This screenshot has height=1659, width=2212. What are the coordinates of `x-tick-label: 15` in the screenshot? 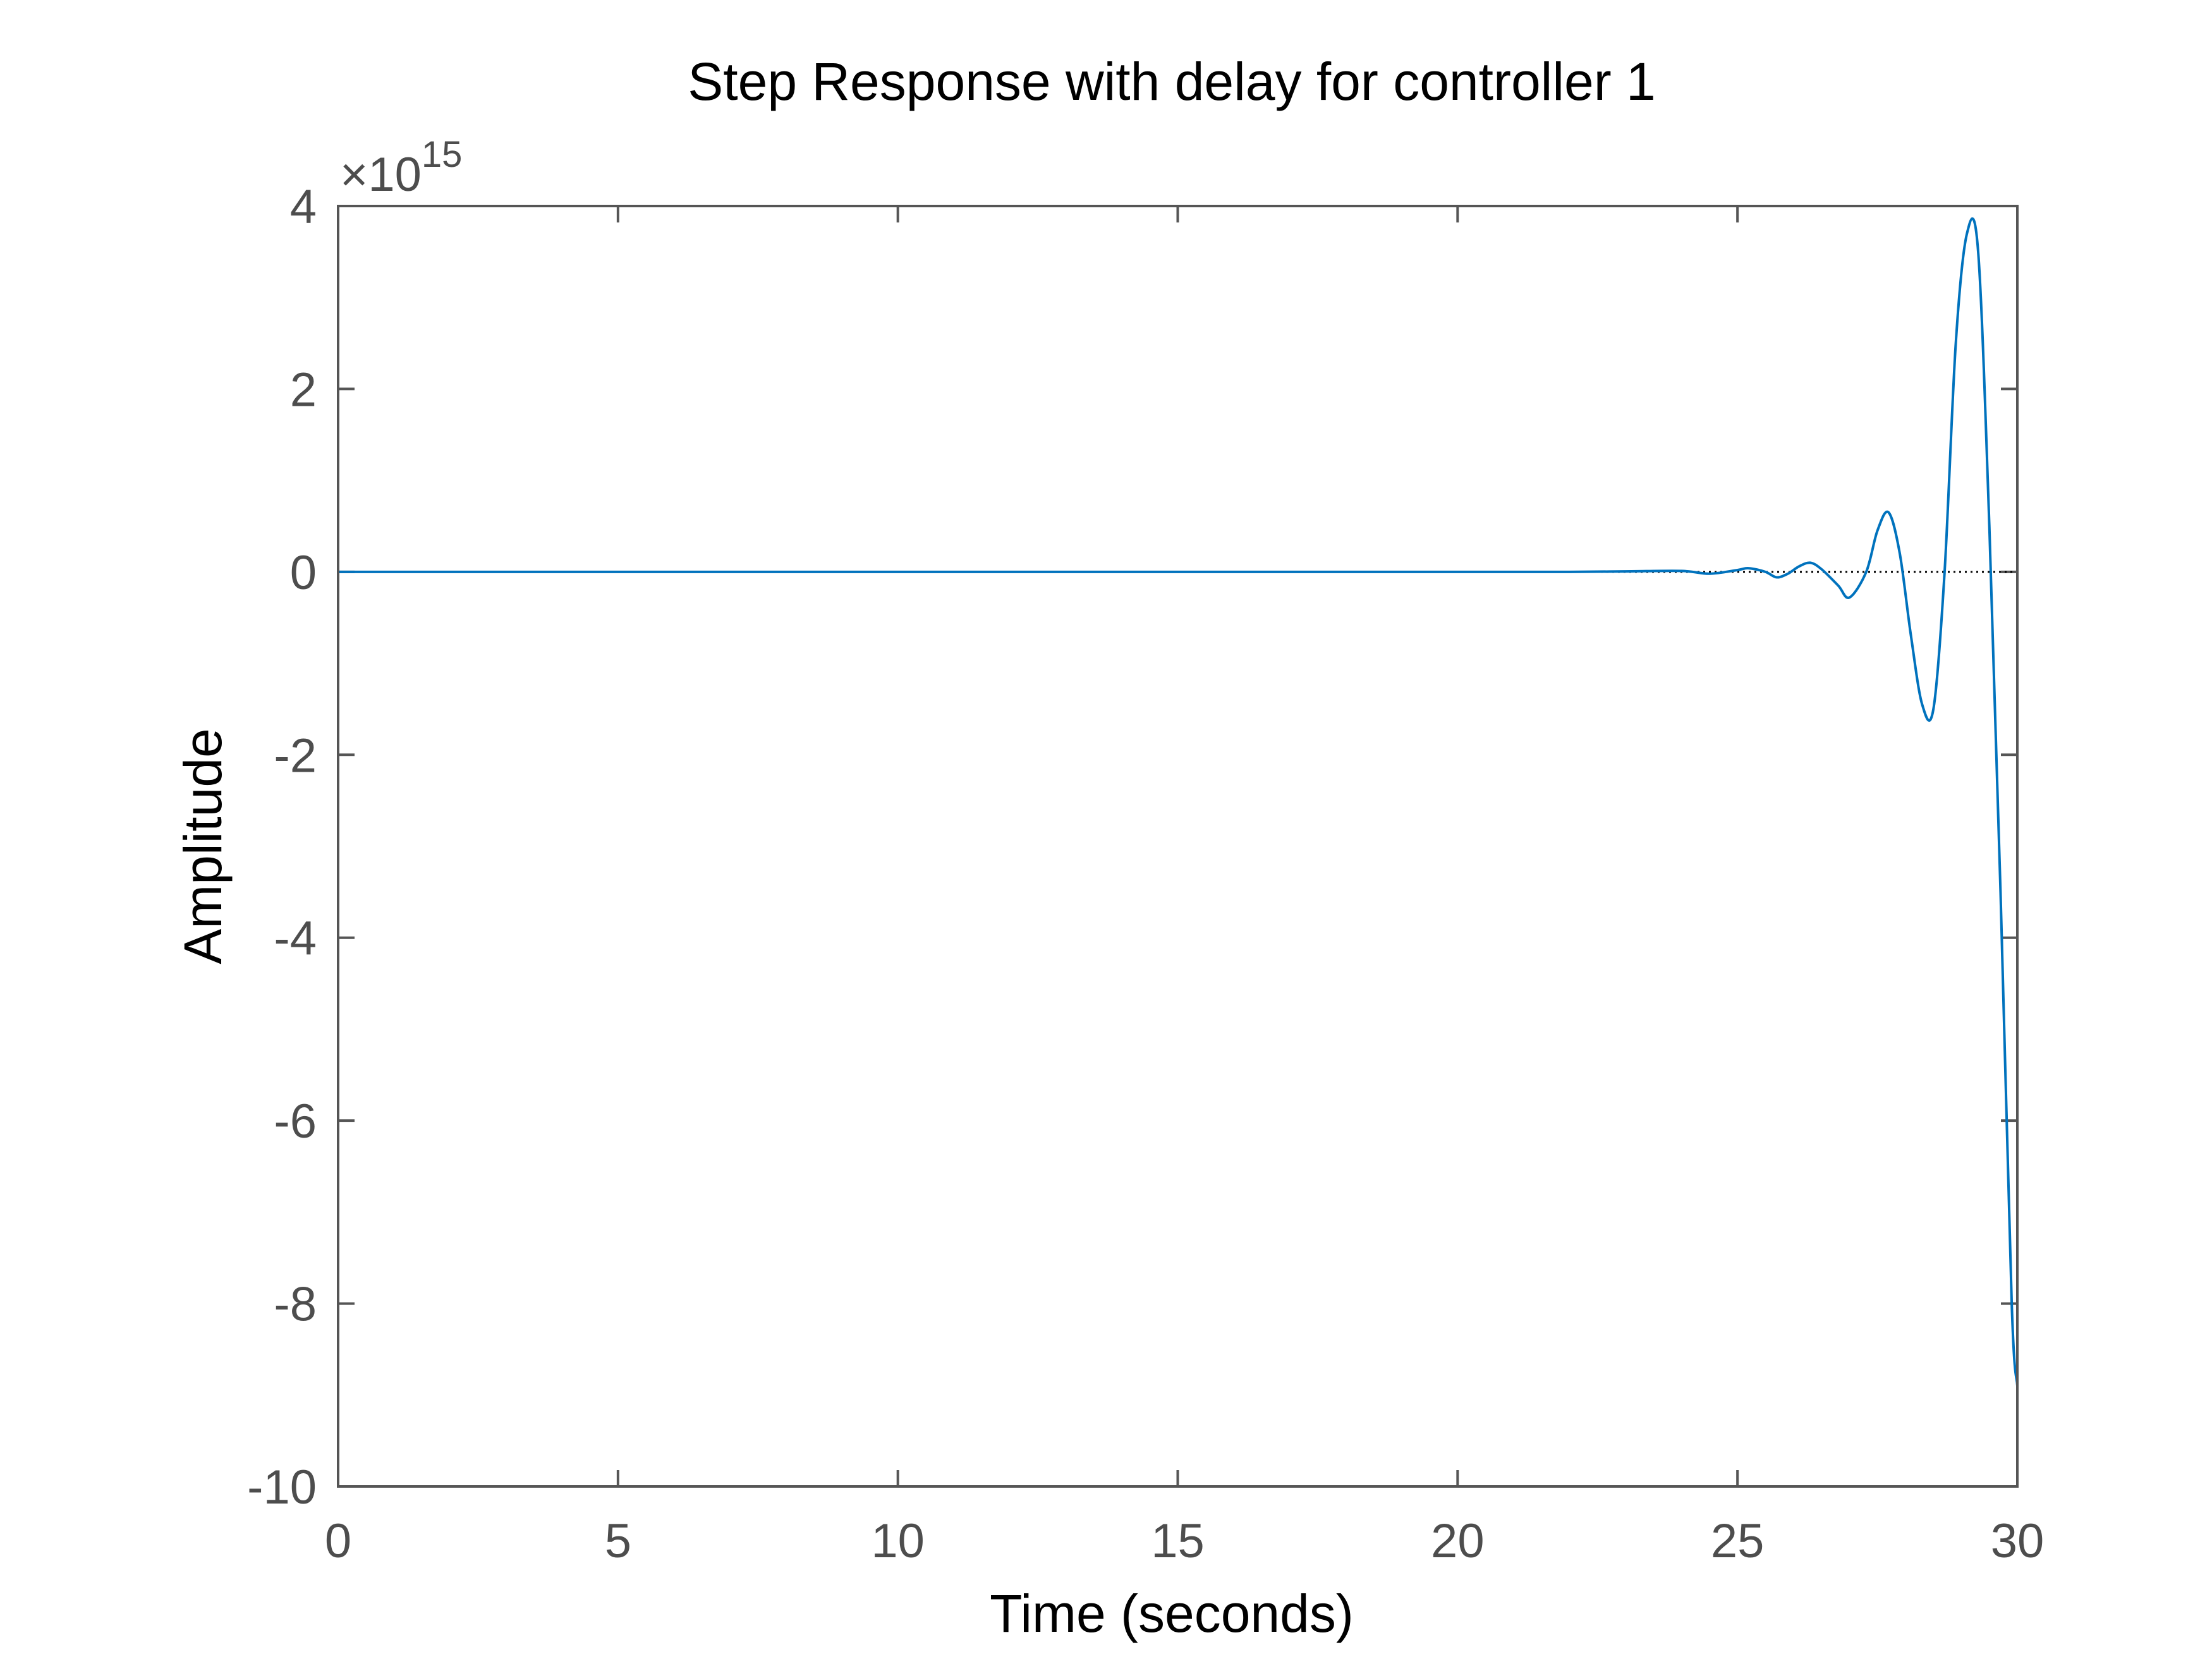 It's located at (1178, 1541).